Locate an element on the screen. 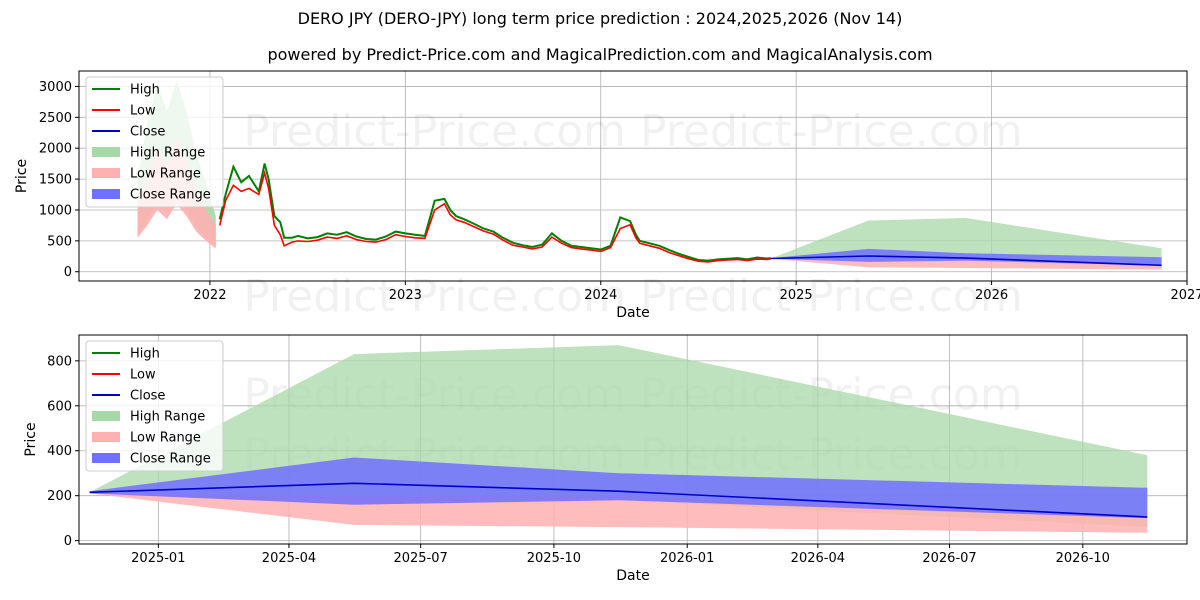  panel2-x-tick-label: 2026-10 is located at coordinates (1083, 558).